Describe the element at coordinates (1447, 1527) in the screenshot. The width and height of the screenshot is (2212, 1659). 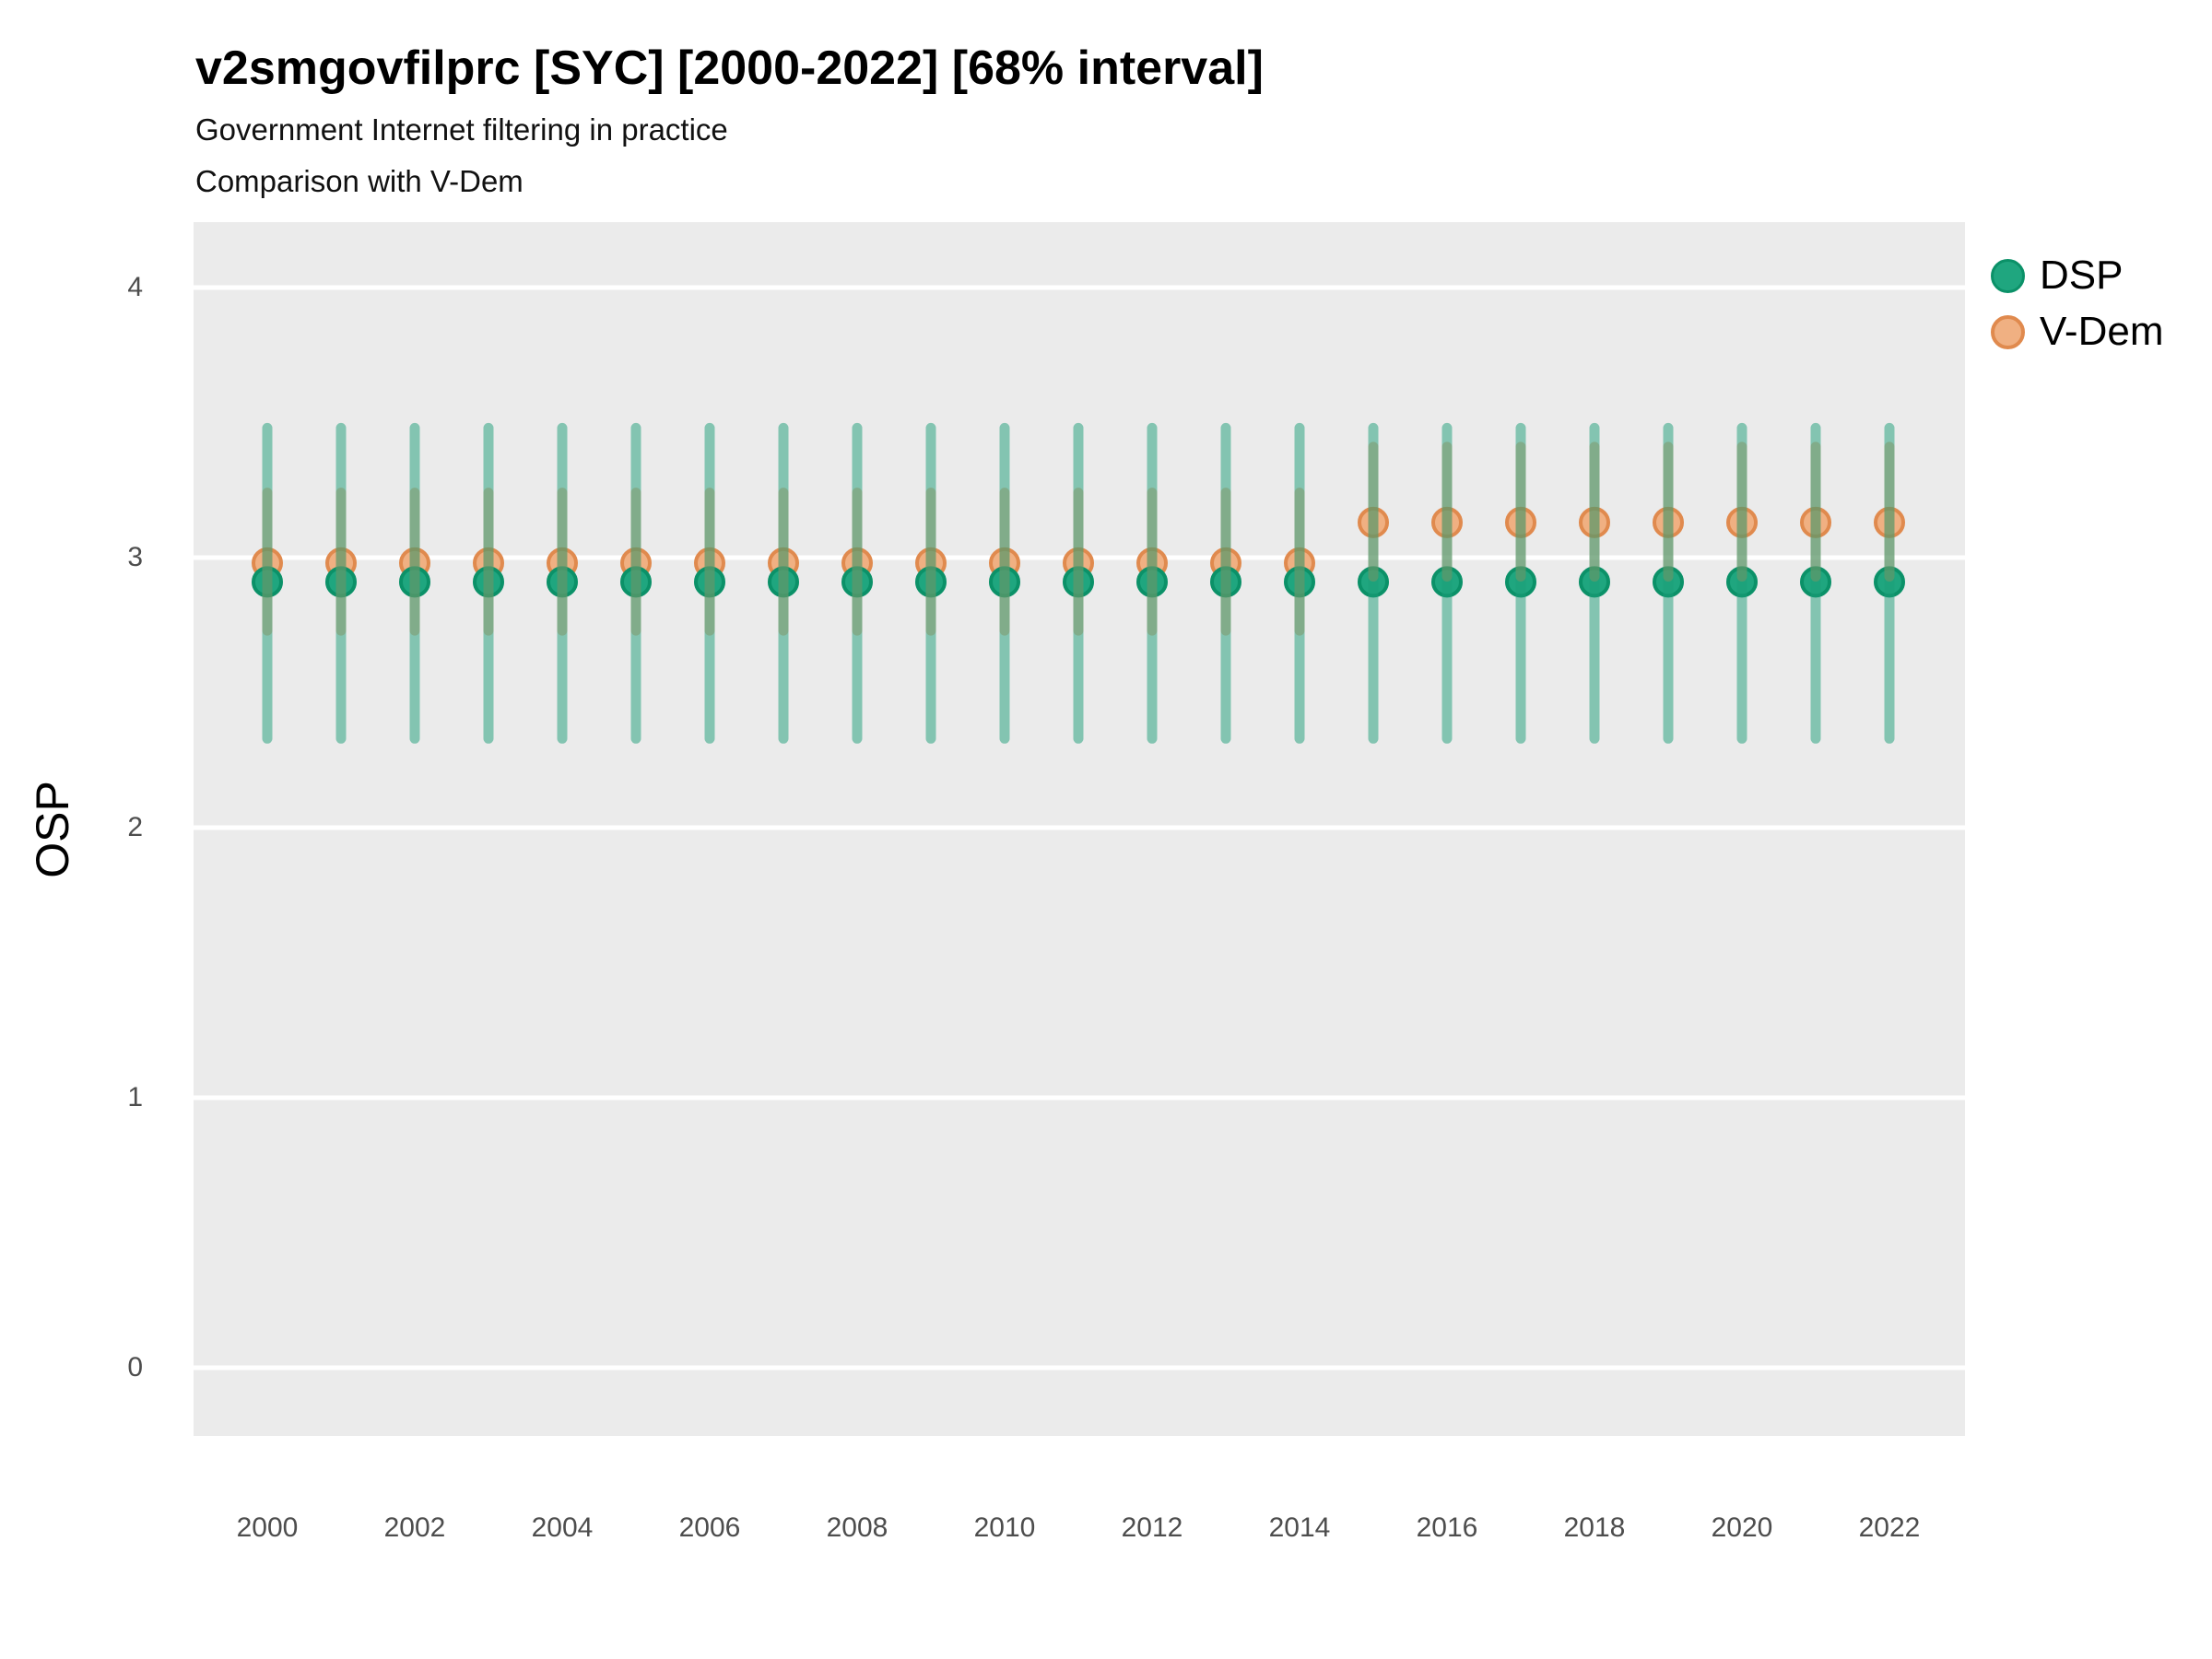
I see `x-tick-label-2016: 2016` at that location.